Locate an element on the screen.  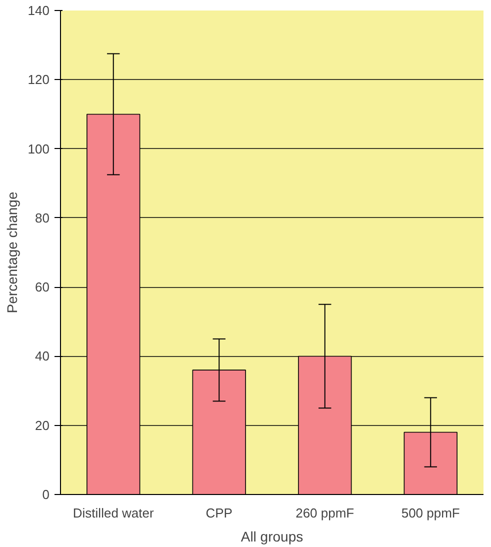
y-tick-label: 140 is located at coordinates (39, 10).